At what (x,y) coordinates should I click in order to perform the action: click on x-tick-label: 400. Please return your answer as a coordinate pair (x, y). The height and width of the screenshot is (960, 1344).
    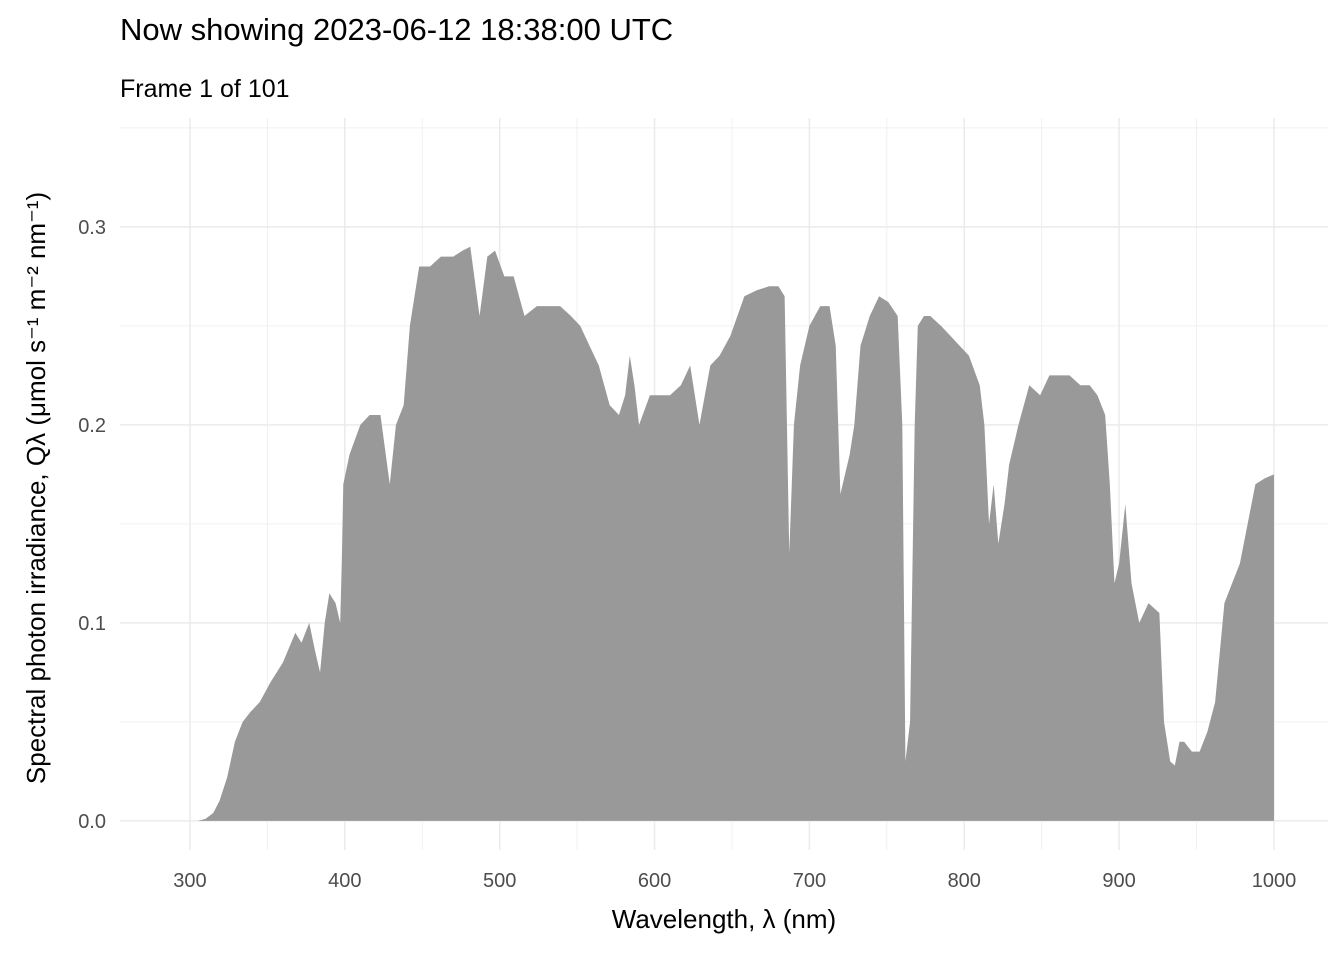
    Looking at the image, I should click on (344, 881).